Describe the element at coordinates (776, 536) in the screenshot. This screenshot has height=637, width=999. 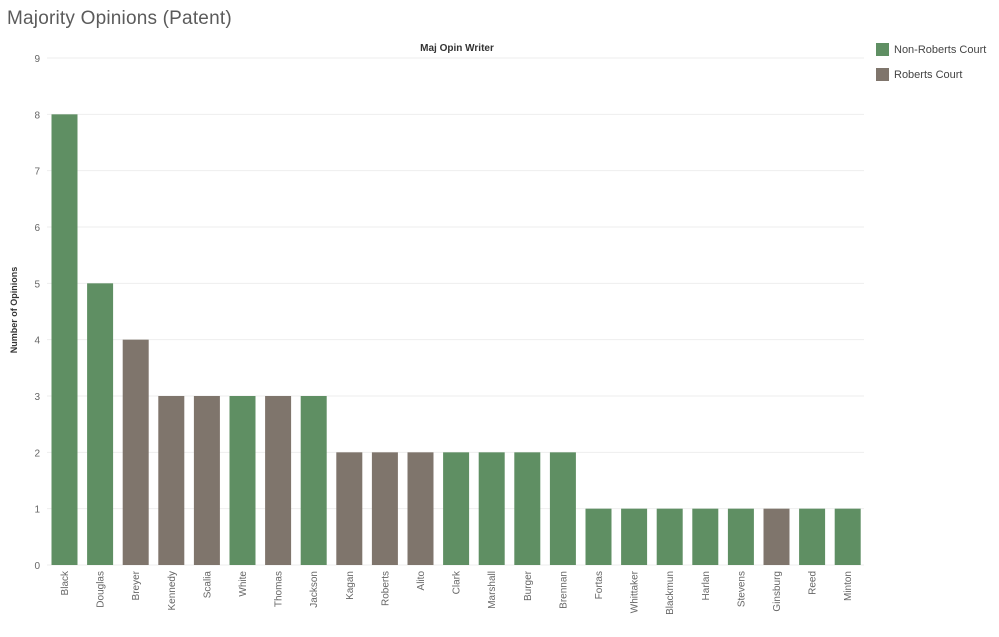
I see `bar-ginsburg` at that location.